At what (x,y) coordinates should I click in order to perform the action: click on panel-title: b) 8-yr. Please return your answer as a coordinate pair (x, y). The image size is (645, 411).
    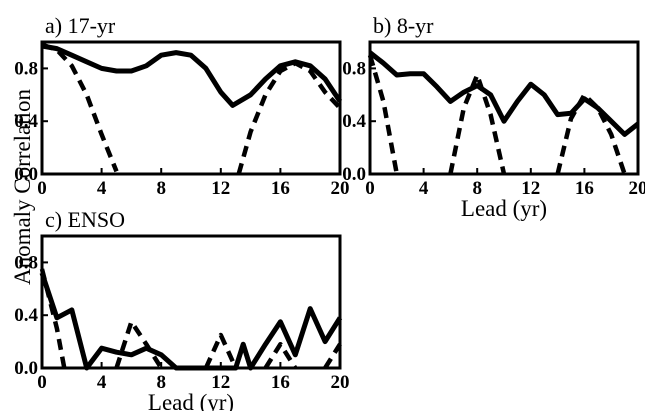
    Looking at the image, I should click on (403, 25).